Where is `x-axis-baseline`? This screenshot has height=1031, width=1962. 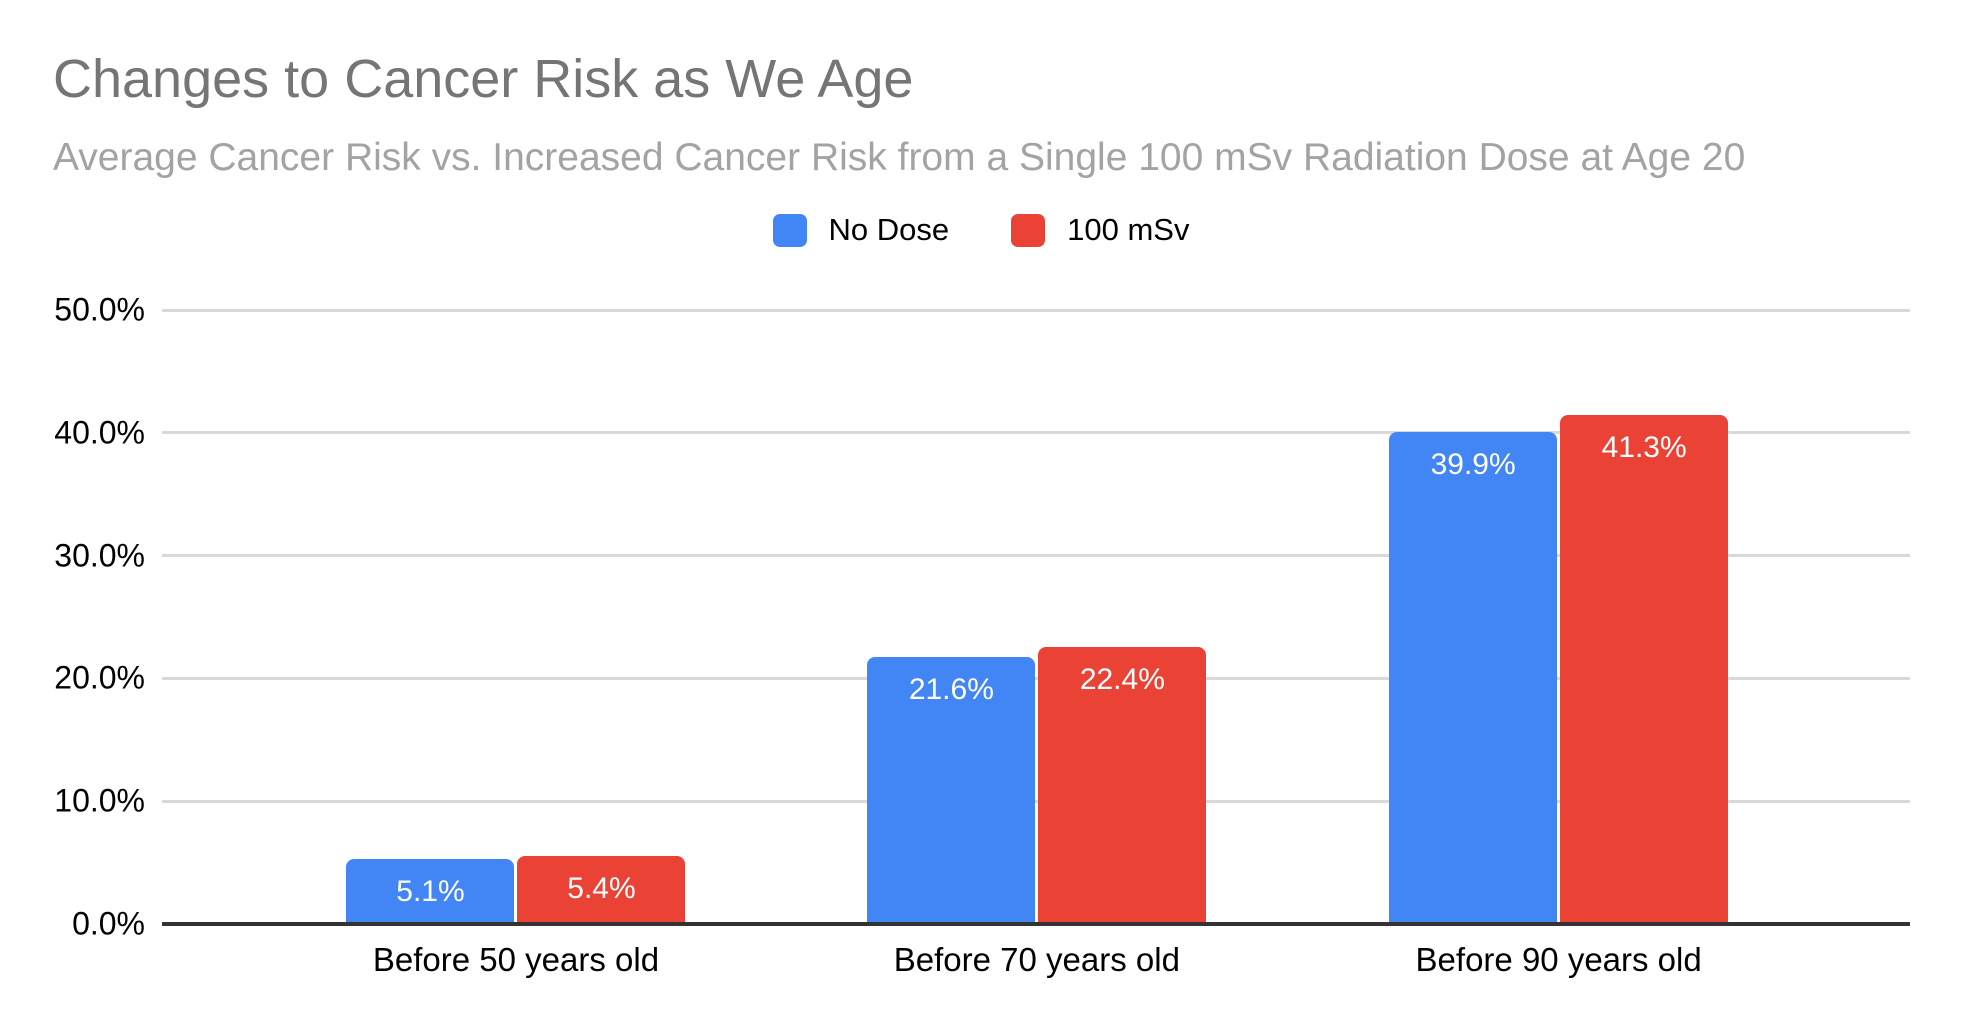
x-axis-baseline is located at coordinates (1036, 924).